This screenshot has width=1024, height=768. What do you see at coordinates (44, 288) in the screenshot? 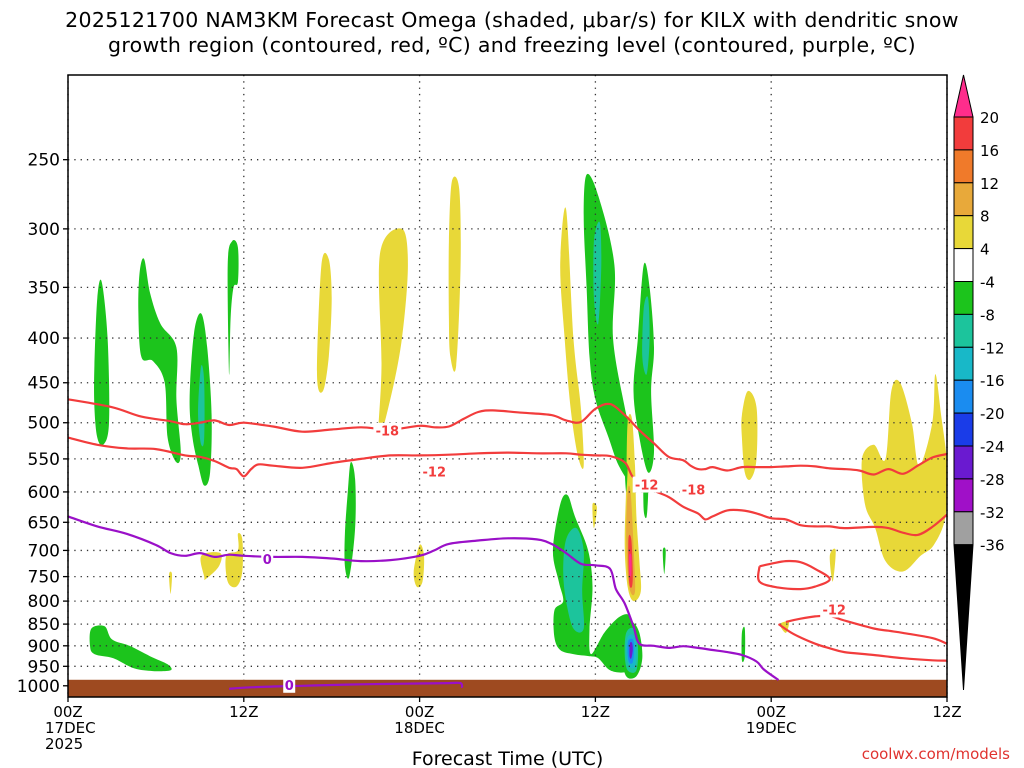
I see `y-tick-label: 350` at bounding box center [44, 288].